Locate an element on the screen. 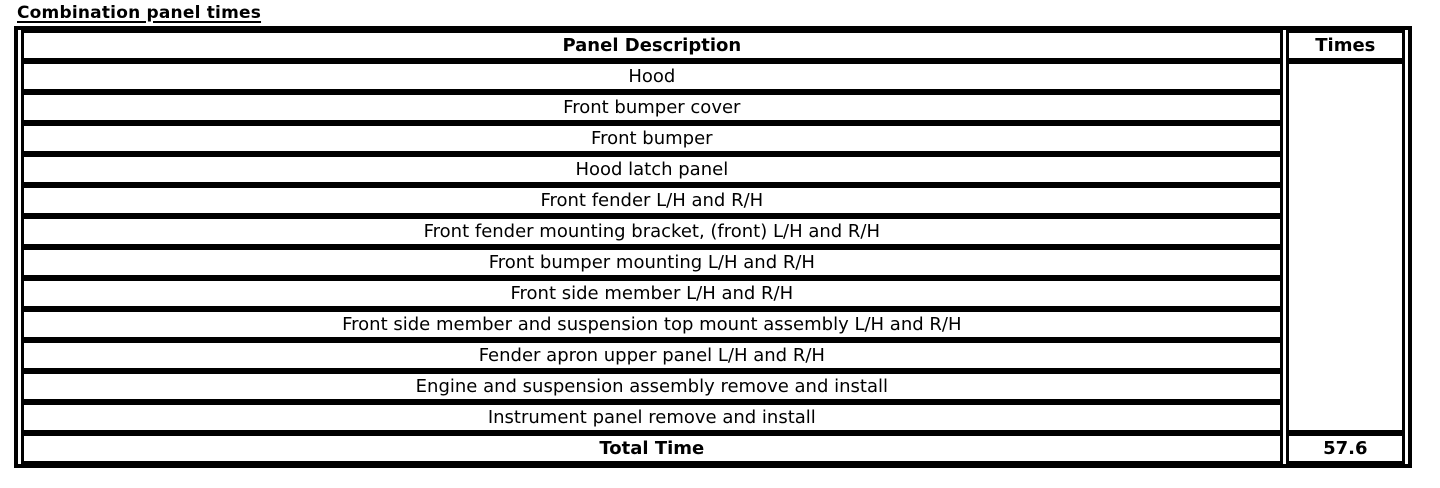 This screenshot has height=488, width=1440. table-row: Front bumper is located at coordinates (713, 138).